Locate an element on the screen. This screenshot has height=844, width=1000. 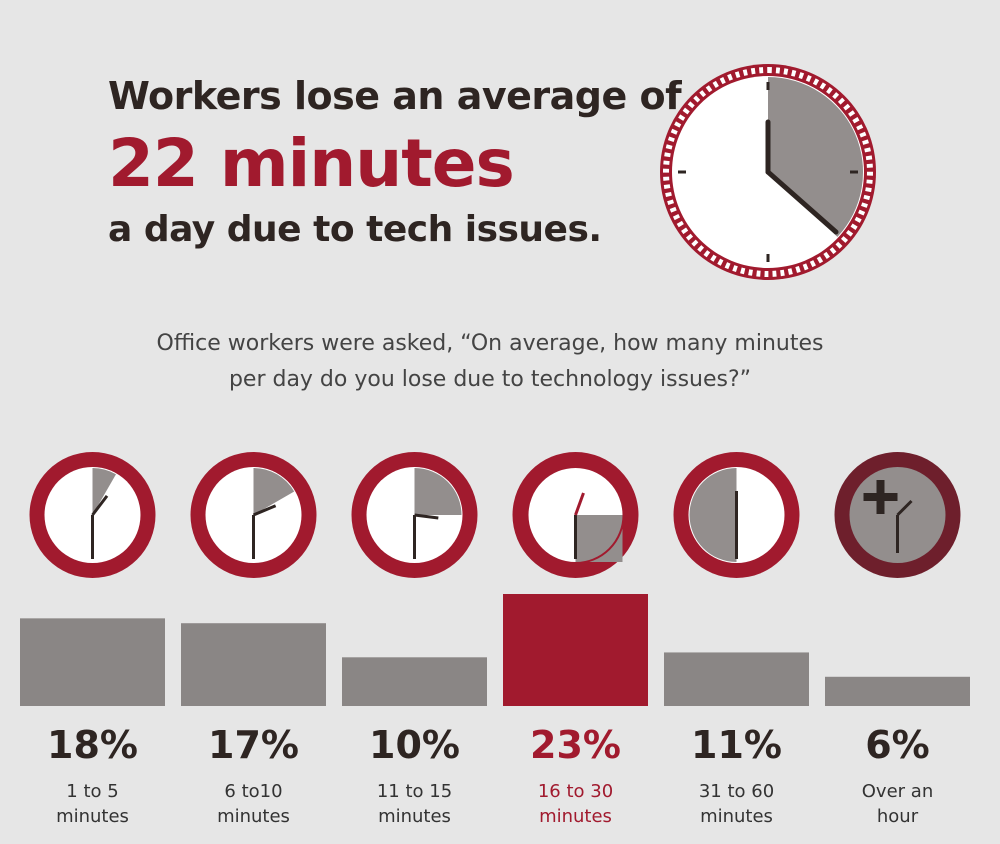
category-label: 31 to 60 is located at coordinates (736, 791).